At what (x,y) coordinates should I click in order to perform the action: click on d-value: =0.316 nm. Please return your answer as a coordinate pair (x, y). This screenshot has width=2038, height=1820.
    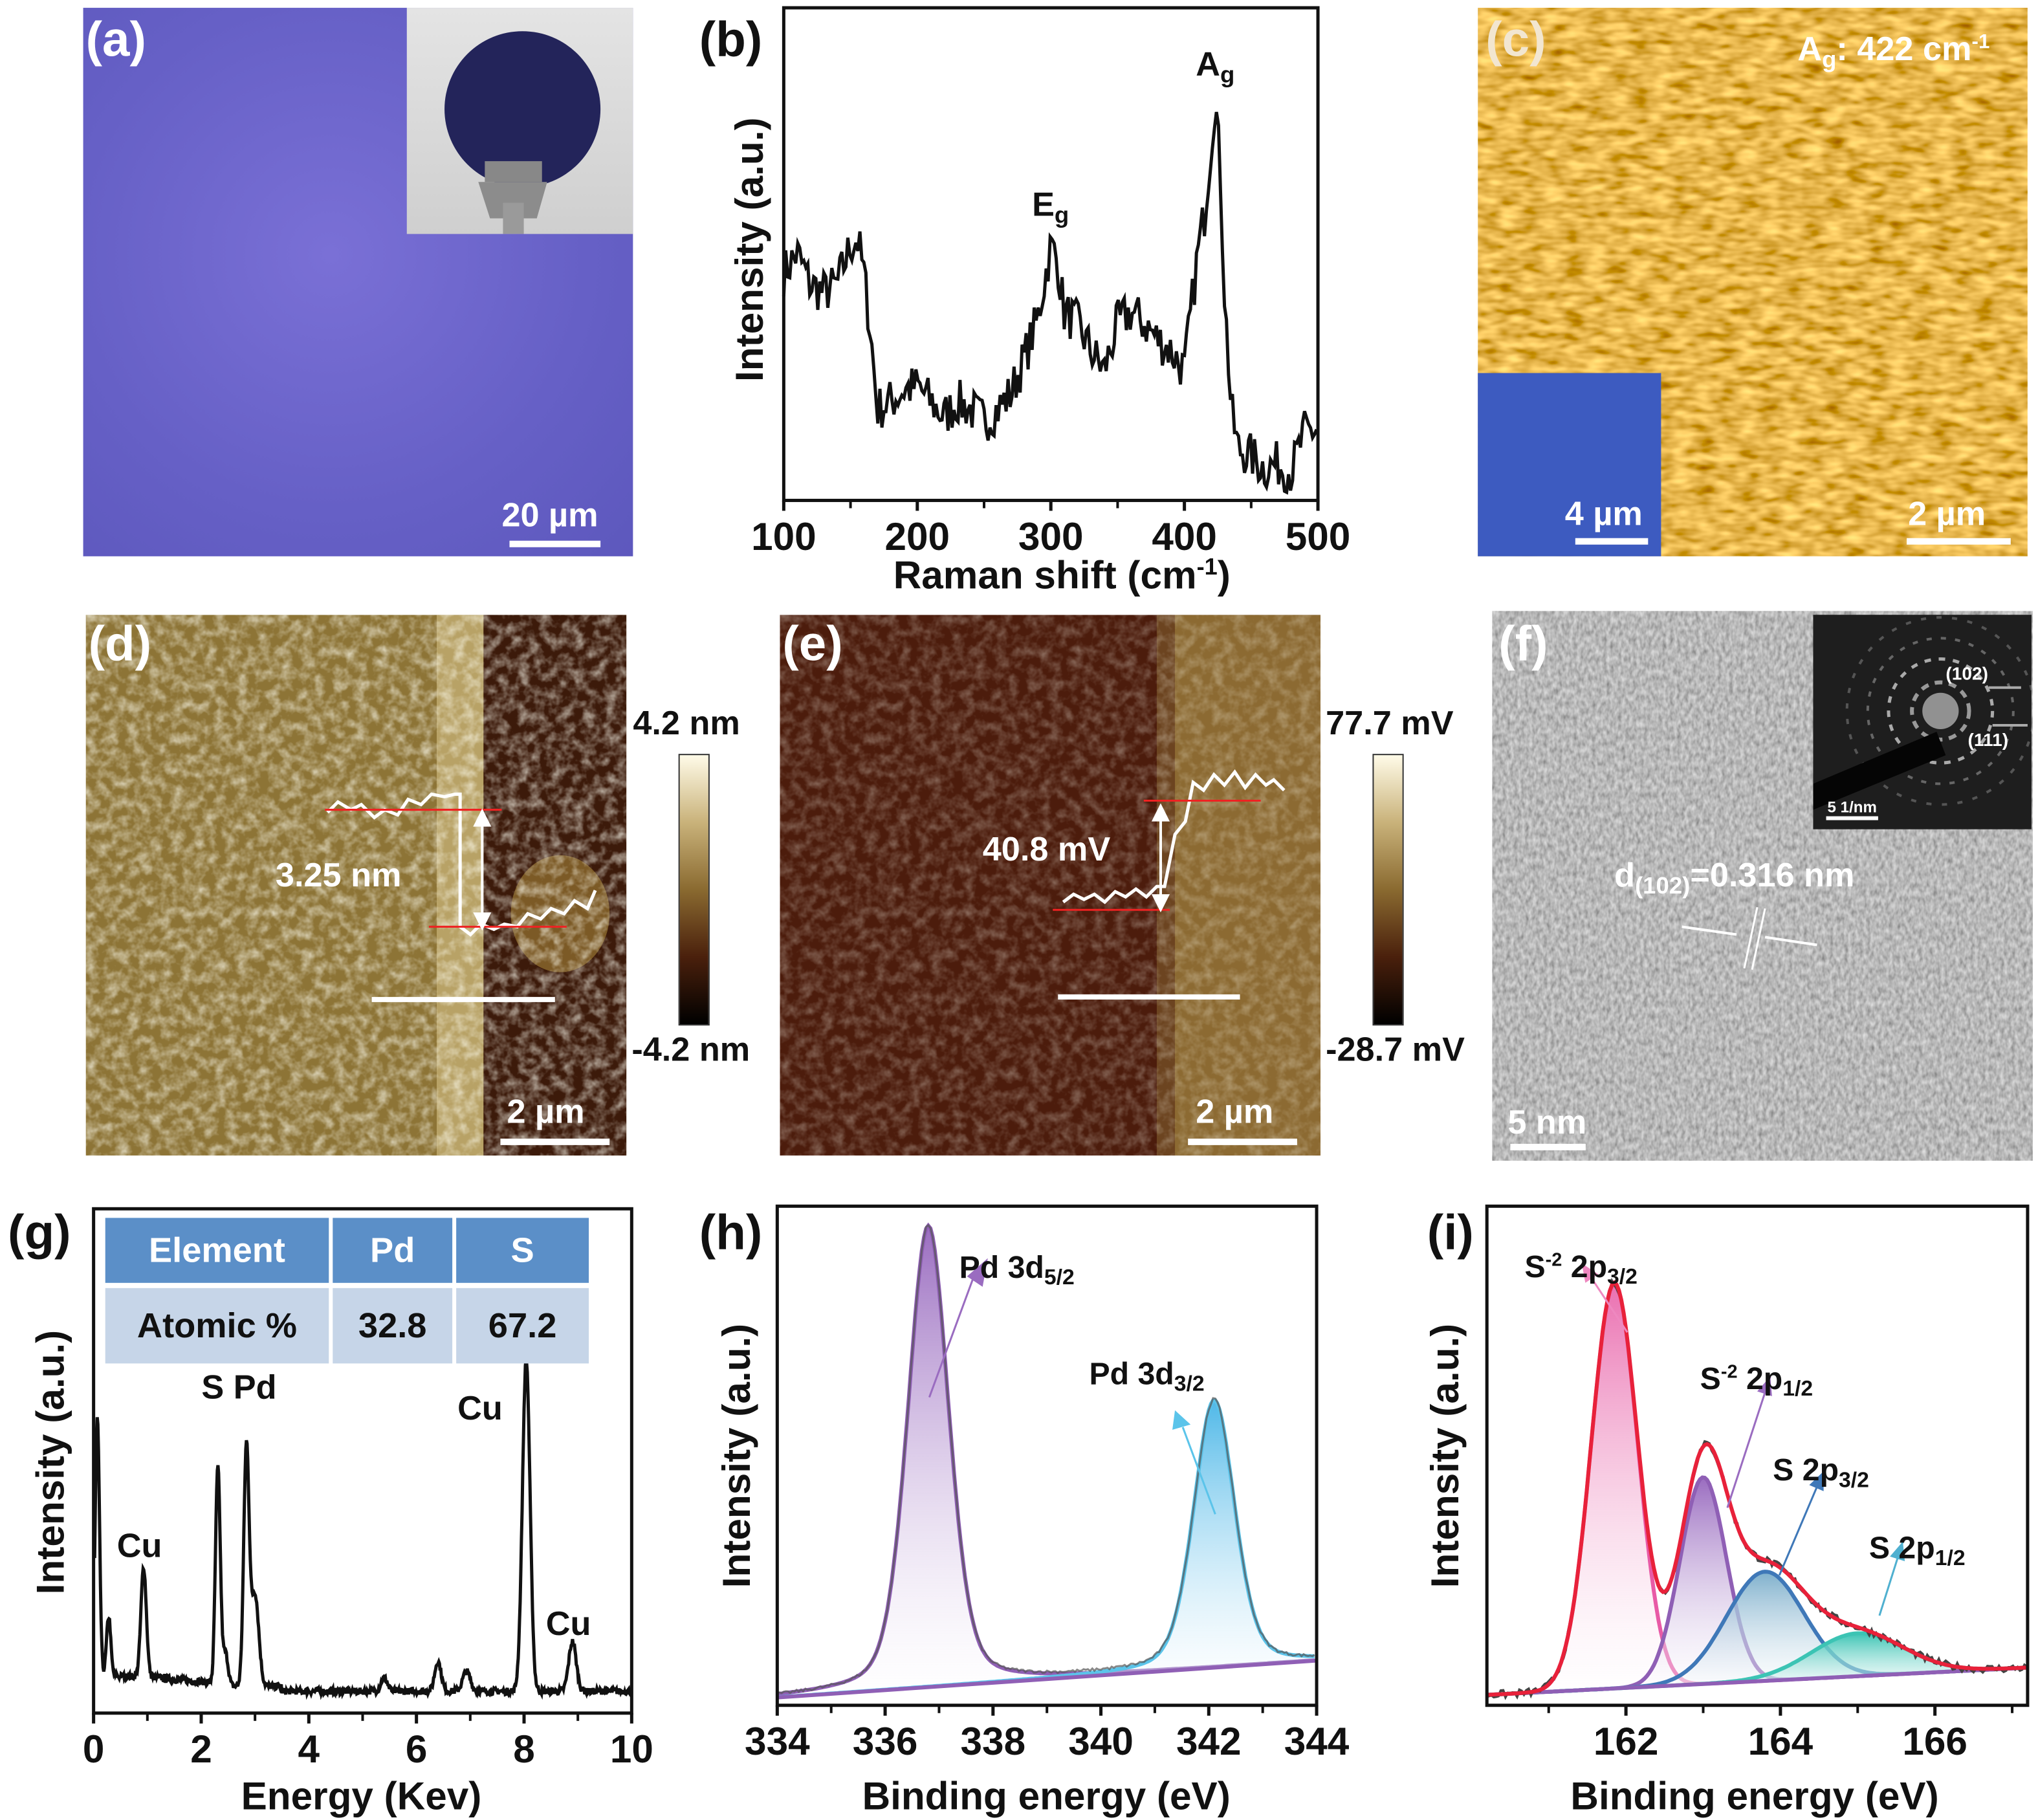
    Looking at the image, I should click on (1772, 875).